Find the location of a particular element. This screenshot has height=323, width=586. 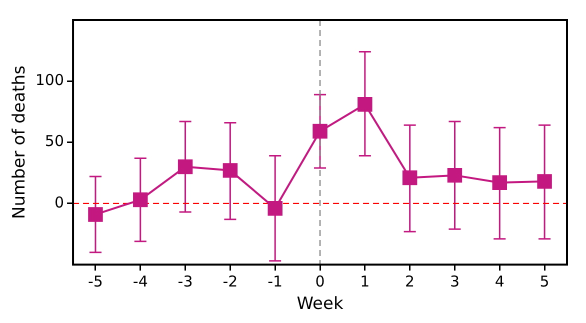

x-tick-label: -4 is located at coordinates (140, 281).